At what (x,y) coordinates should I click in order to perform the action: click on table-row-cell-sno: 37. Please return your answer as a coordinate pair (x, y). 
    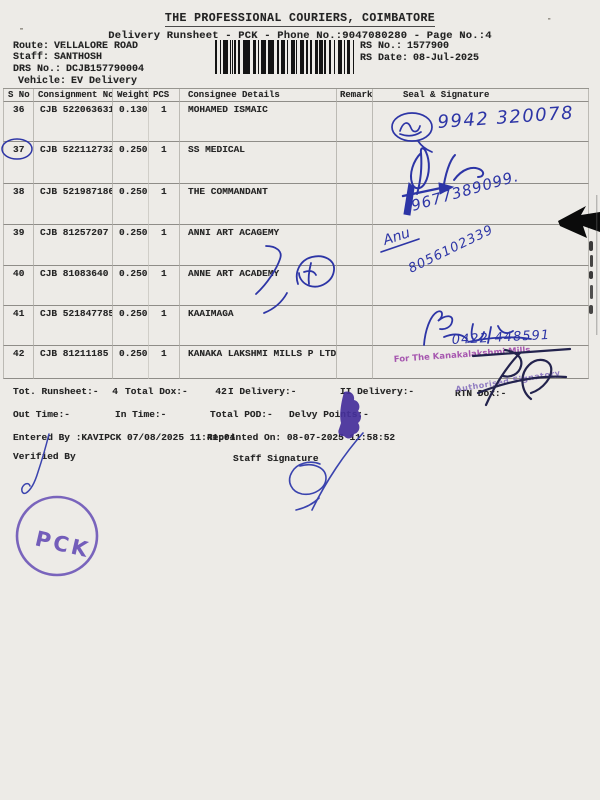
    Looking at the image, I should click on (18, 163).